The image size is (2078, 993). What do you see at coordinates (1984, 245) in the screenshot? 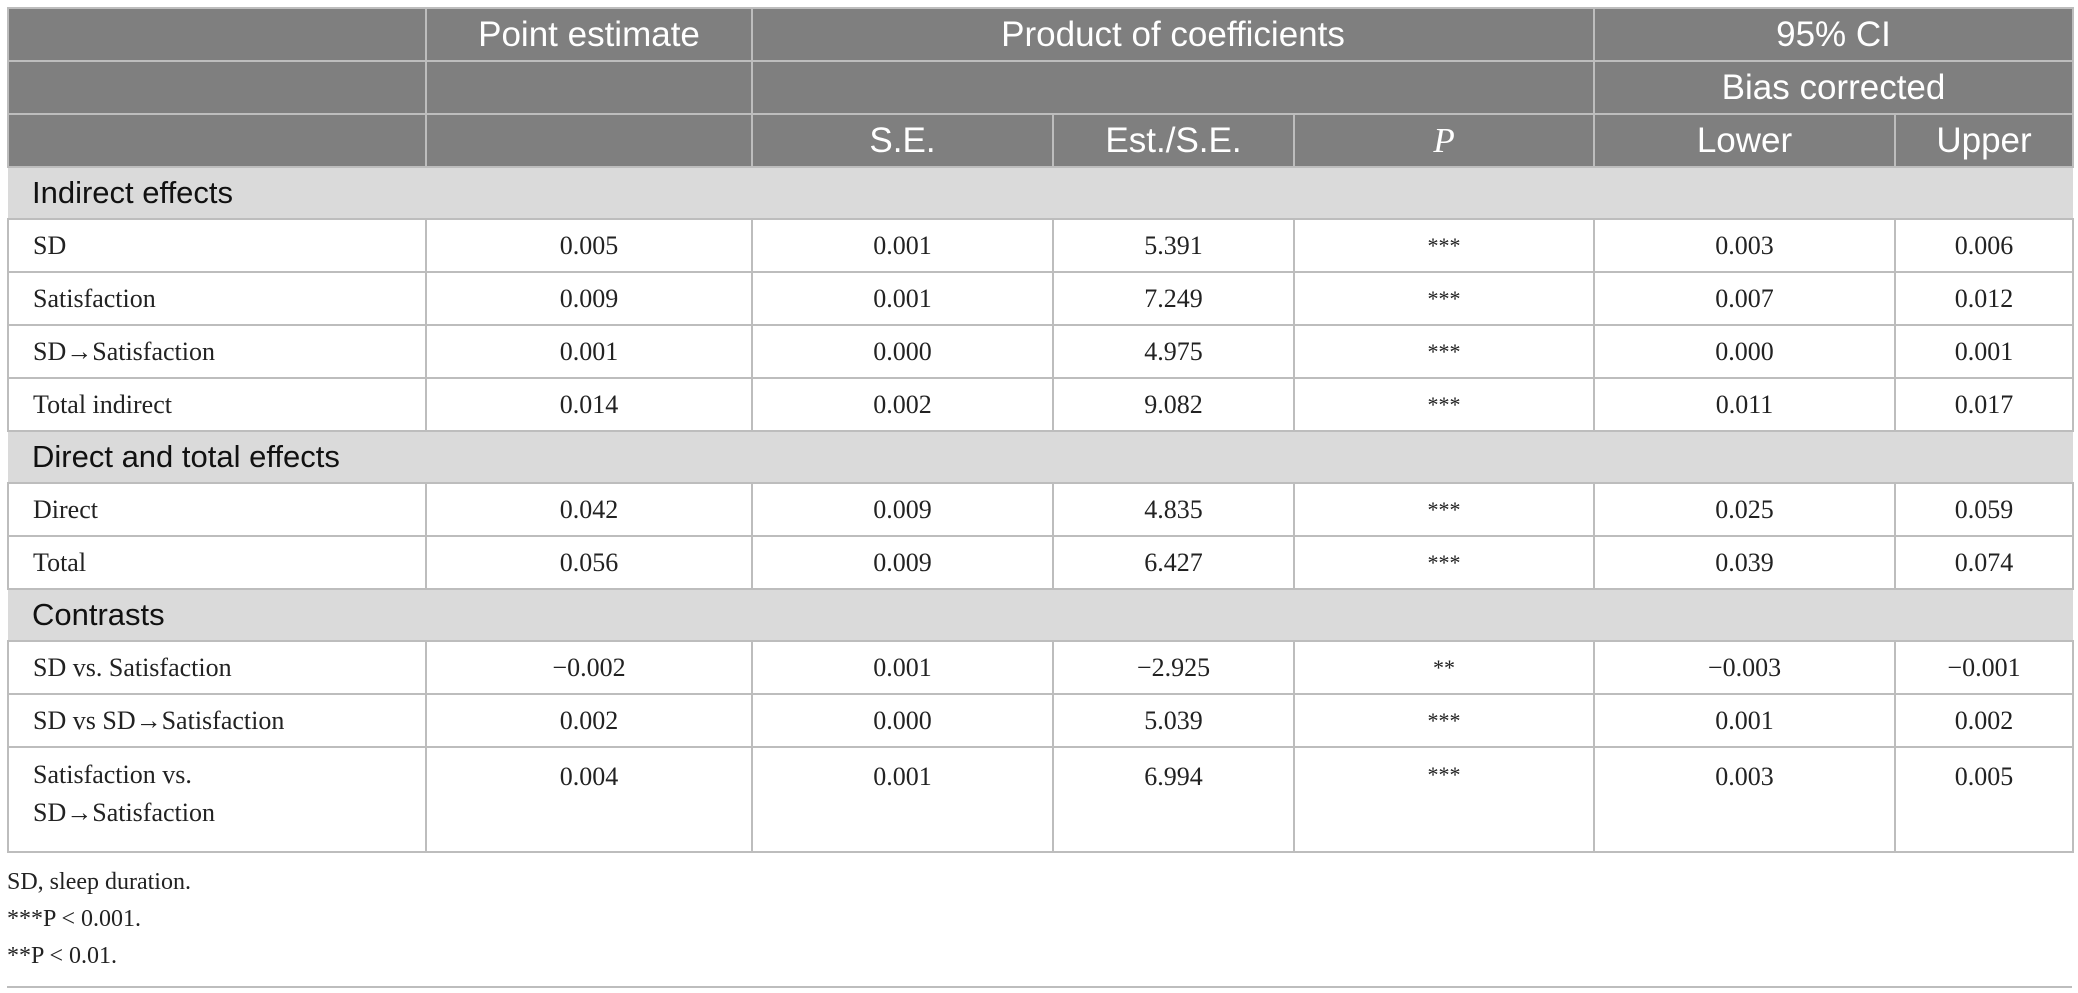
I see `upper-ci-cell: 0.006` at bounding box center [1984, 245].